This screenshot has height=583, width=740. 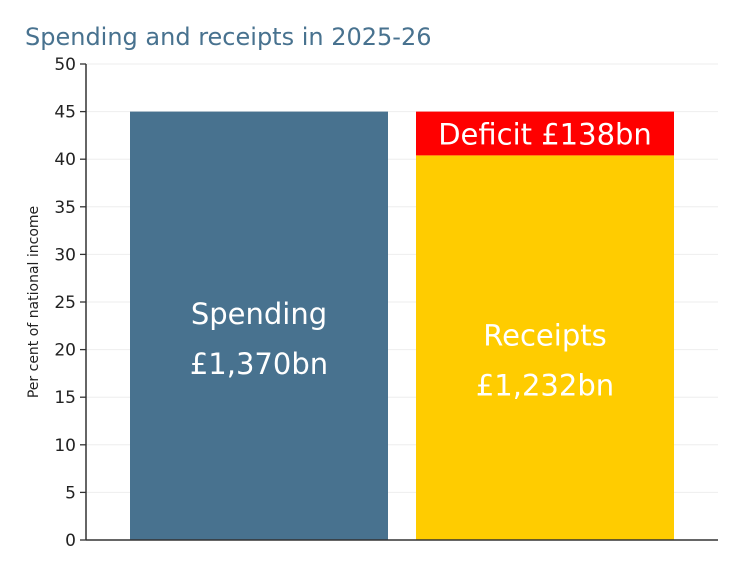 What do you see at coordinates (544, 336) in the screenshot?
I see `receipts-label: Receipts` at bounding box center [544, 336].